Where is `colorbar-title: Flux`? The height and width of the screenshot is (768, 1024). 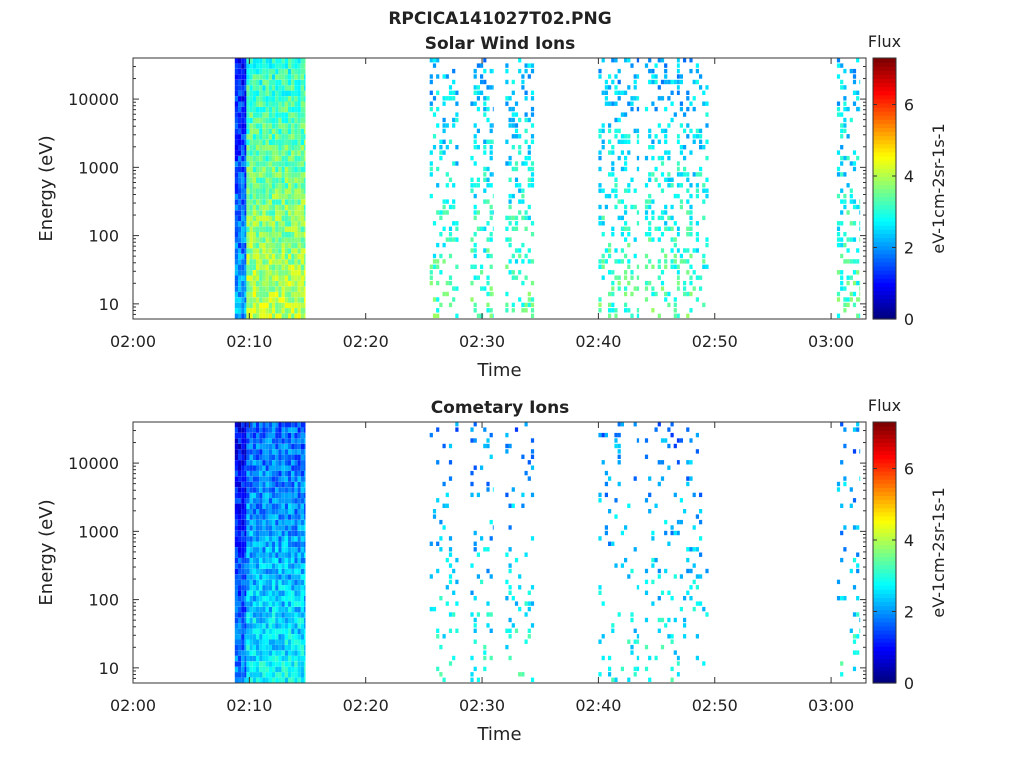 colorbar-title: Flux is located at coordinates (884, 405).